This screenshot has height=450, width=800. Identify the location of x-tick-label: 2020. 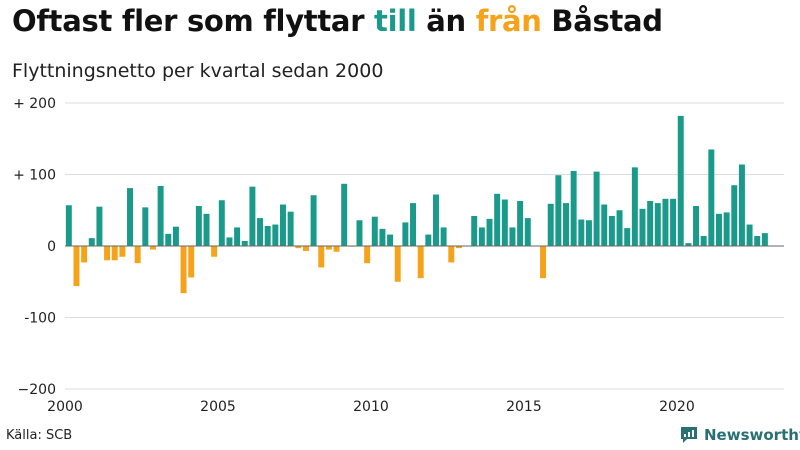
(677, 407).